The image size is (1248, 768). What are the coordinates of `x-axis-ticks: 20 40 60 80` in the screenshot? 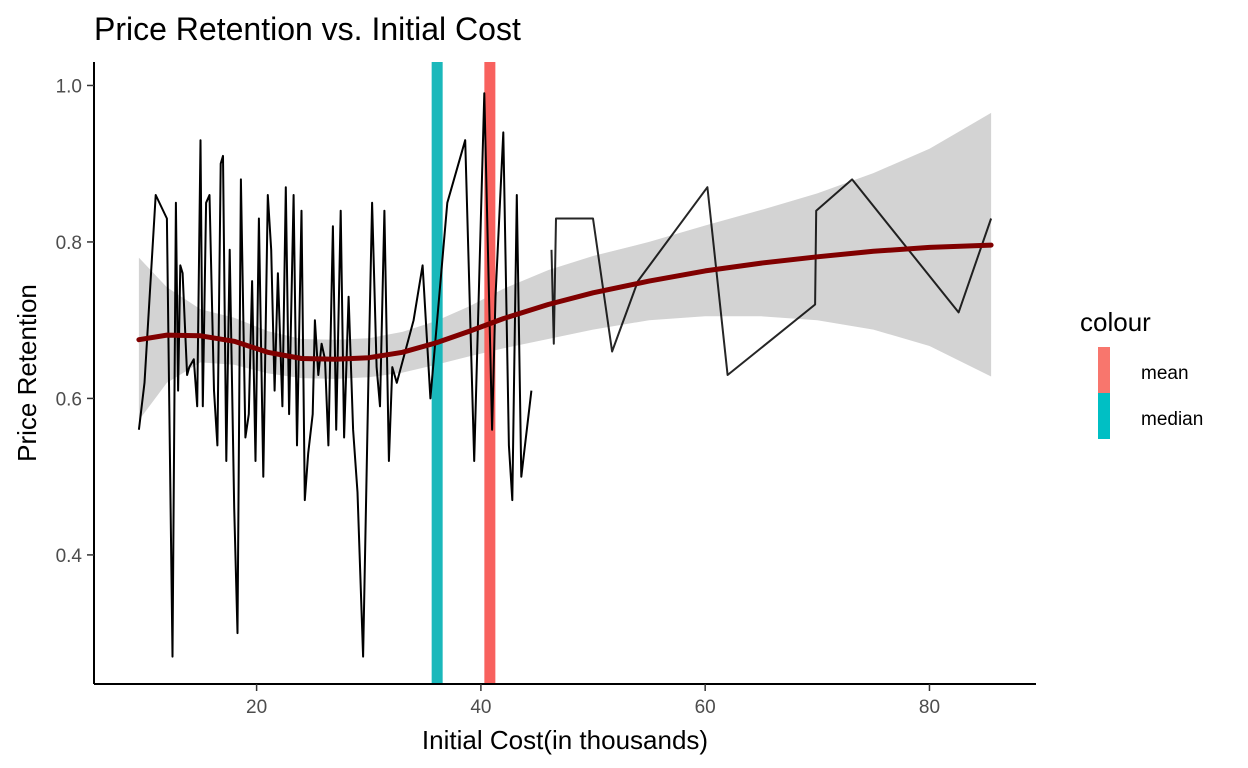 It's located at (593, 701).